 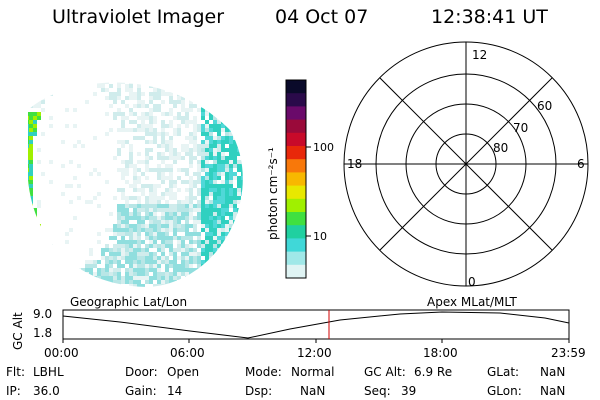 What do you see at coordinates (500, 148) in the screenshot?
I see `lat-label-80: 80` at bounding box center [500, 148].